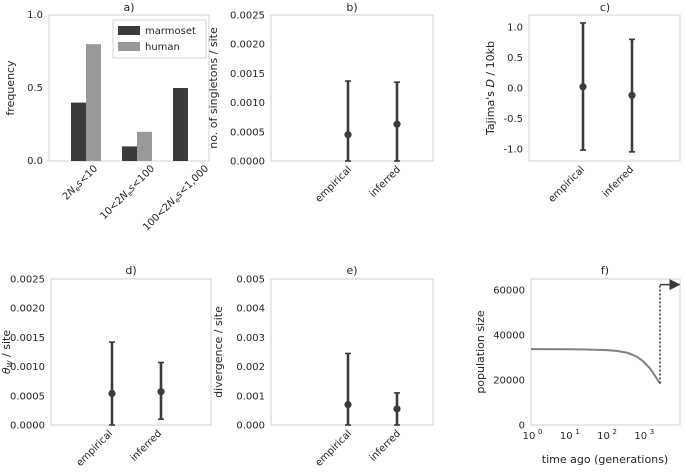  I want to click on panel-d-yticks: 0.0000 0.0005 0.0010 0.0015 0.0020 0.0025, so click(27, 353).